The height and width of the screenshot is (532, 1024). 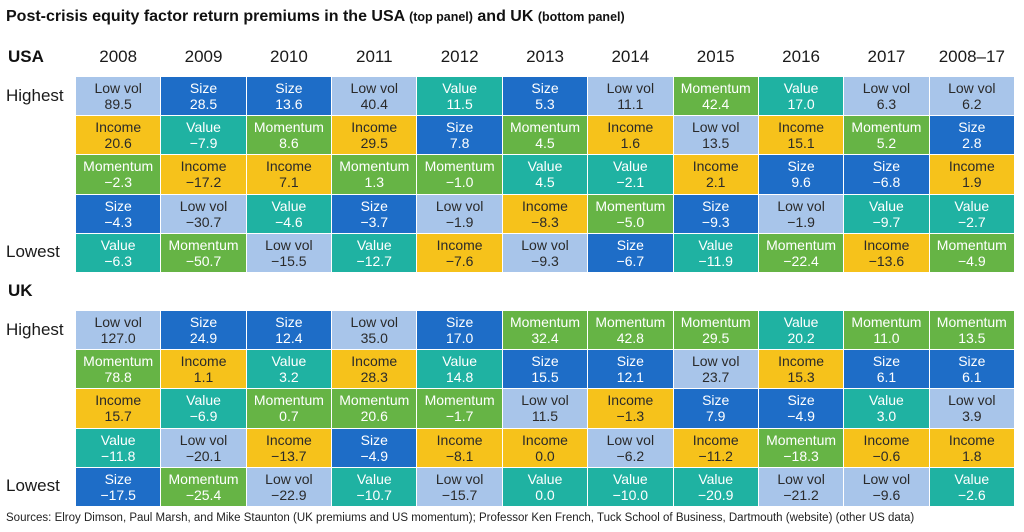 What do you see at coordinates (203, 494) in the screenshot?
I see `factor-premium-value: −25.4` at bounding box center [203, 494].